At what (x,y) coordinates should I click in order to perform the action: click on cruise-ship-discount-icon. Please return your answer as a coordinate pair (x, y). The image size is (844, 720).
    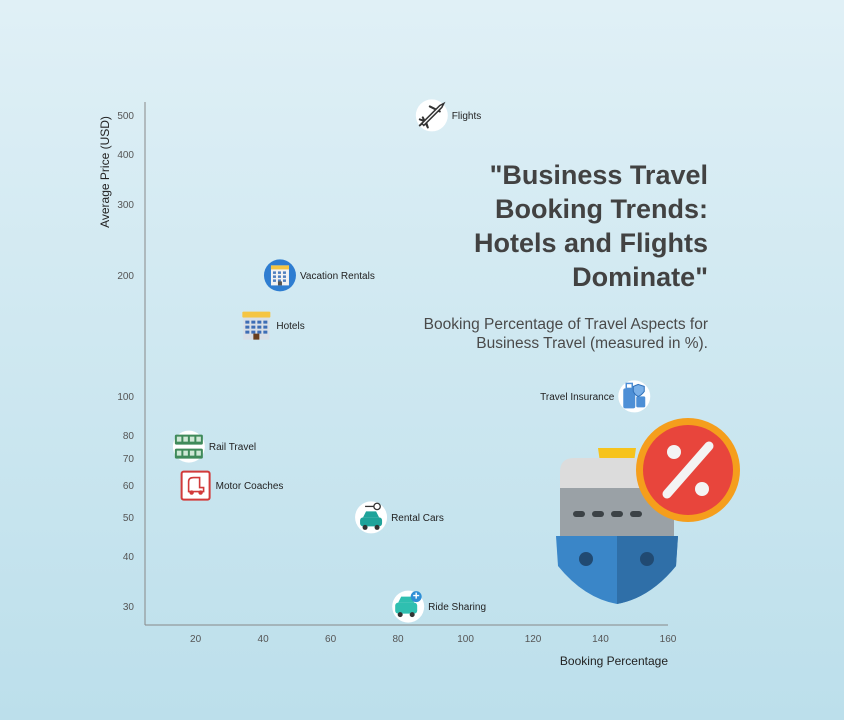
    Looking at the image, I should click on (648, 511).